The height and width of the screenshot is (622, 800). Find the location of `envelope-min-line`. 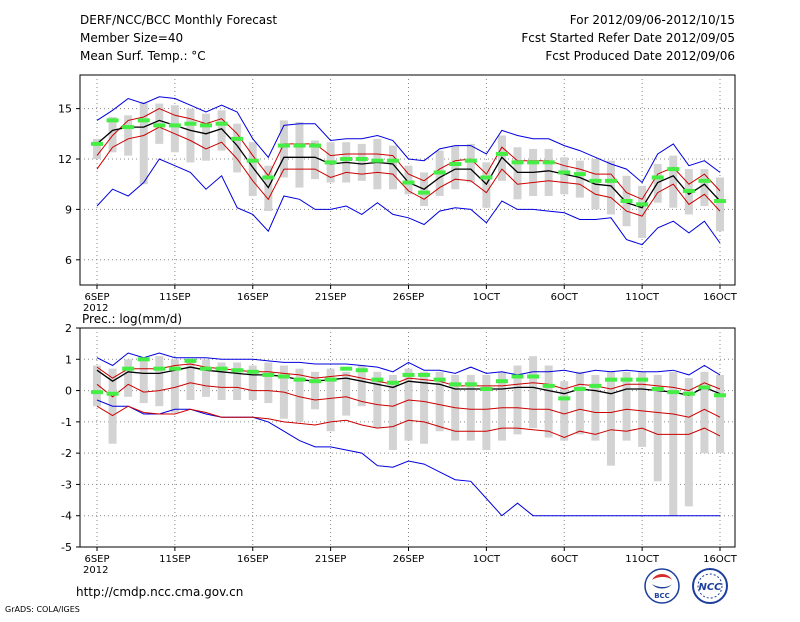

envelope-min-line is located at coordinates (408, 458).